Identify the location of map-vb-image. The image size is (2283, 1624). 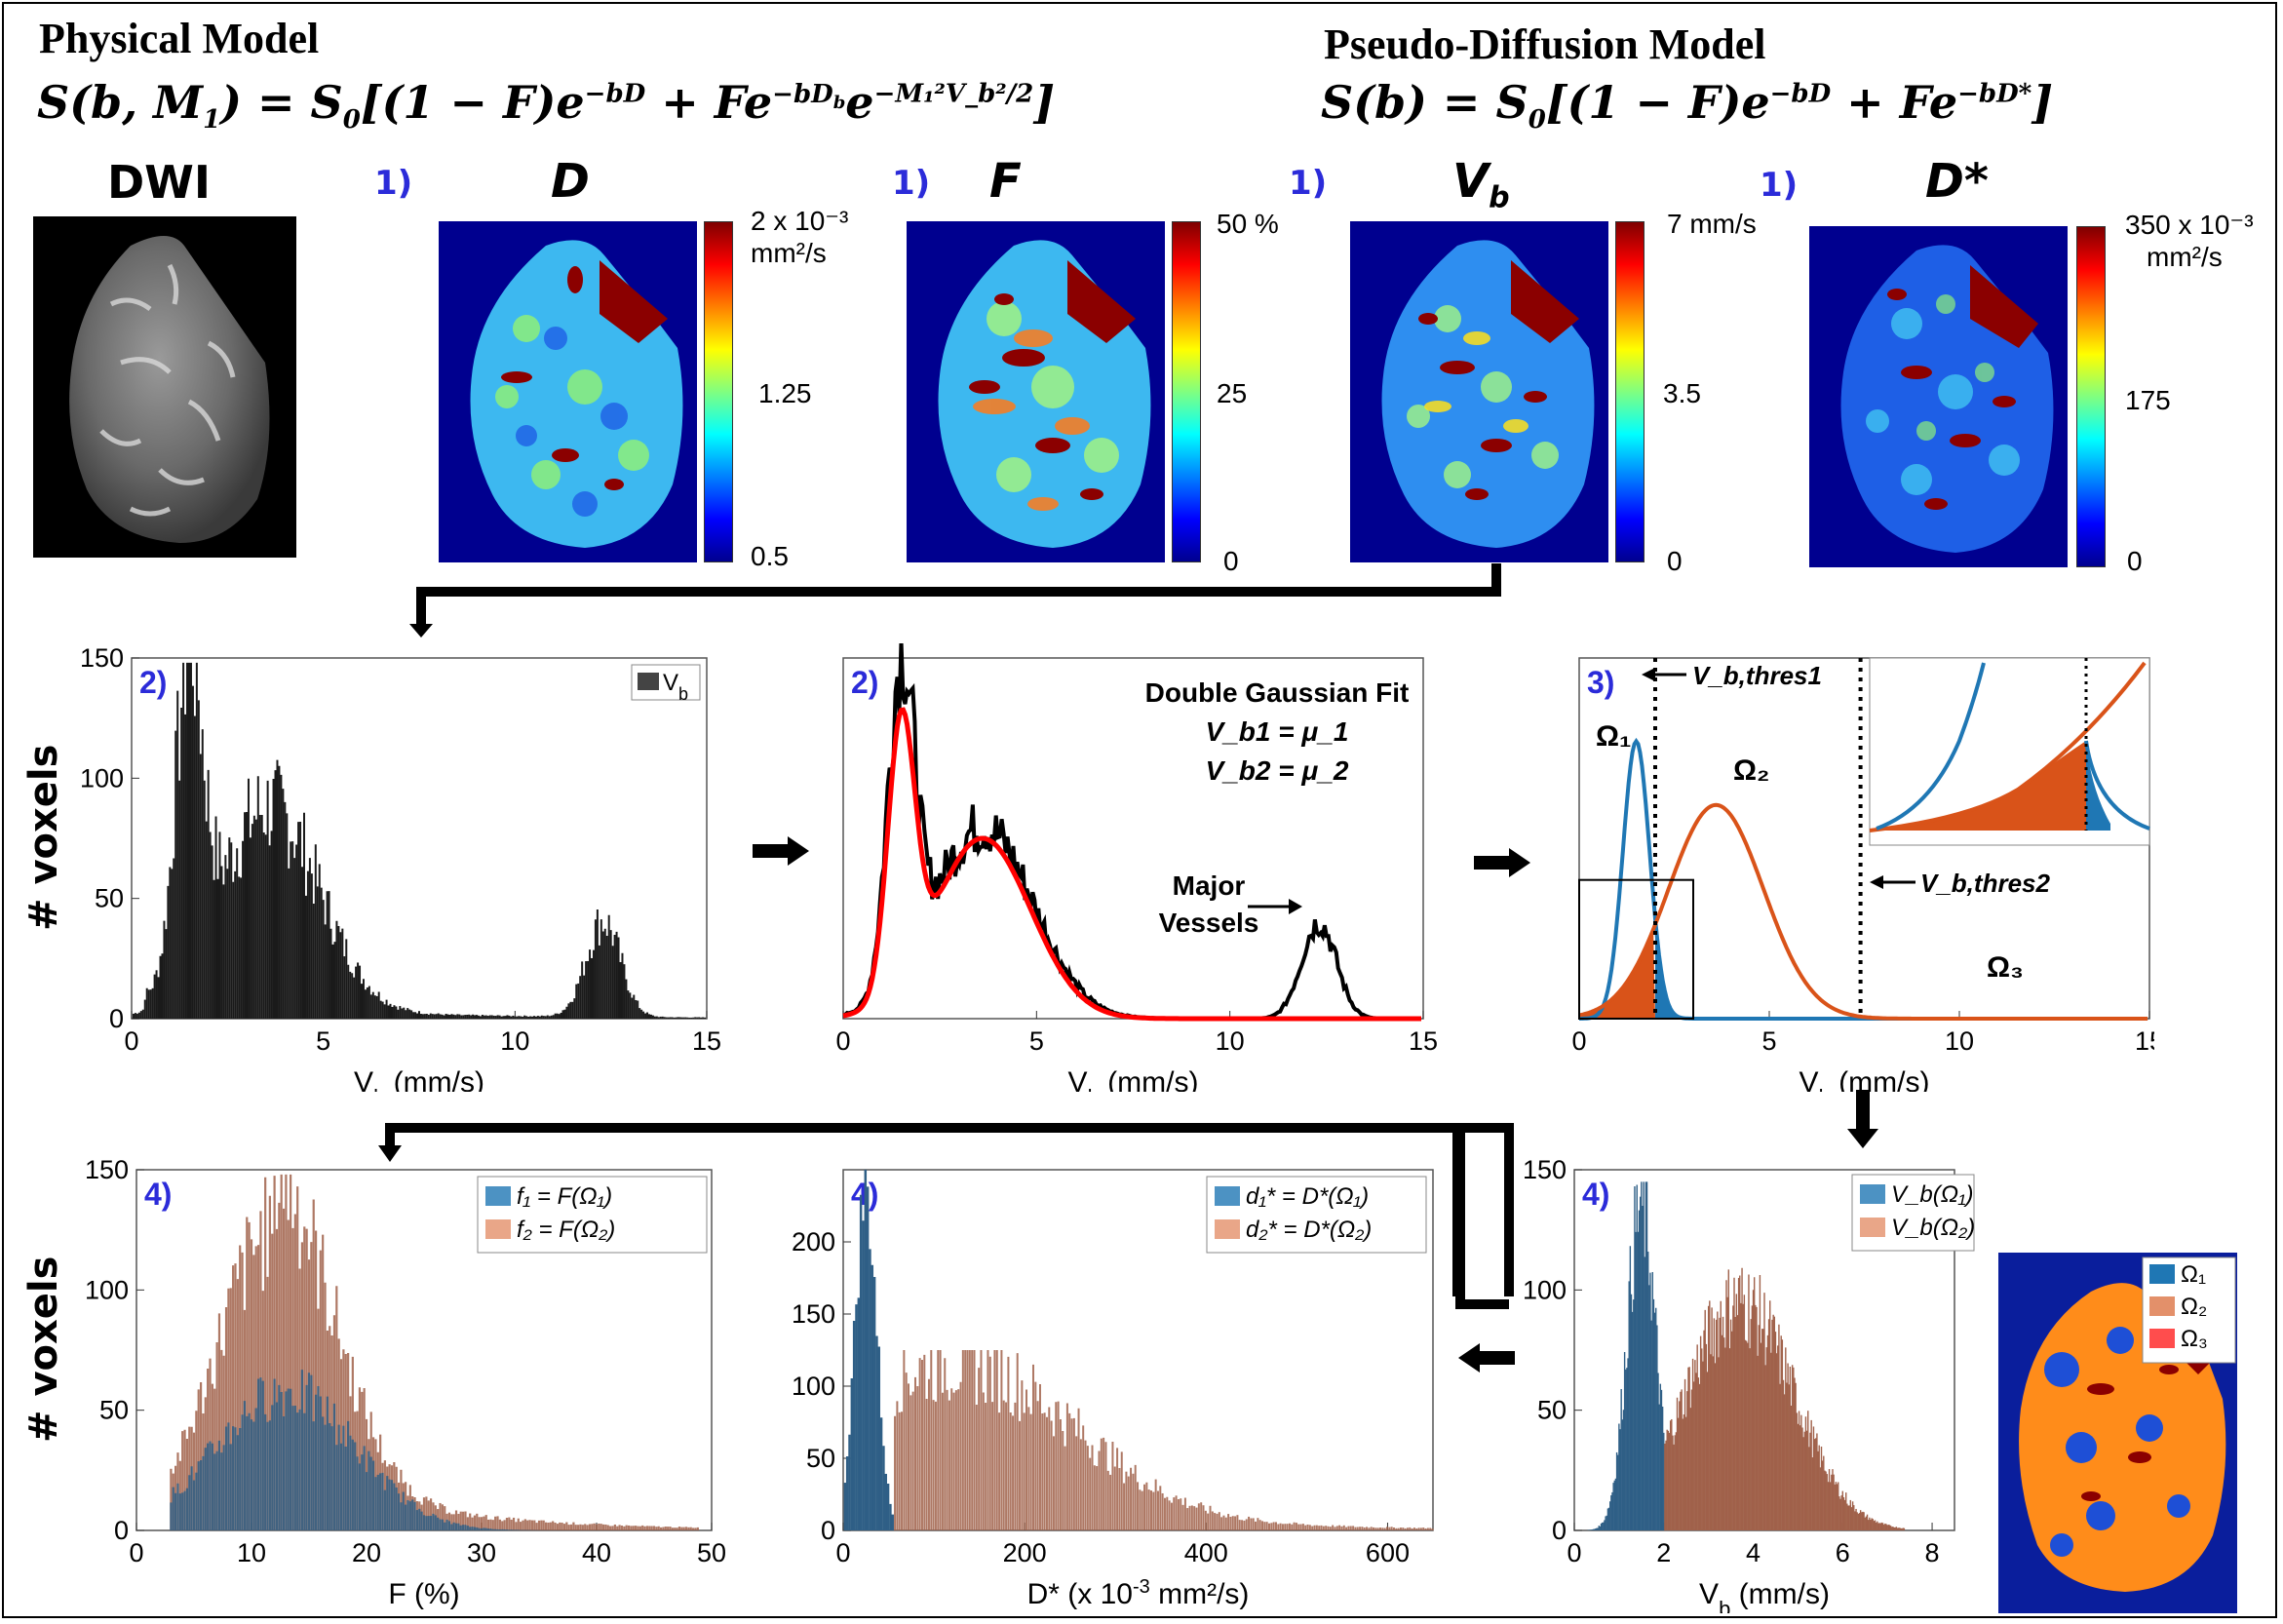
(1479, 392).